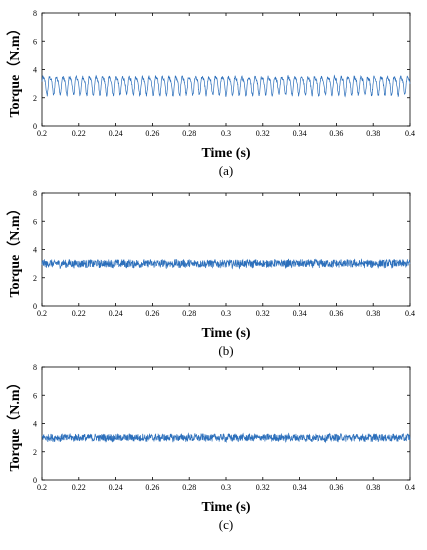 The height and width of the screenshot is (550, 427). I want to click on panel-label: (c), so click(226, 524).